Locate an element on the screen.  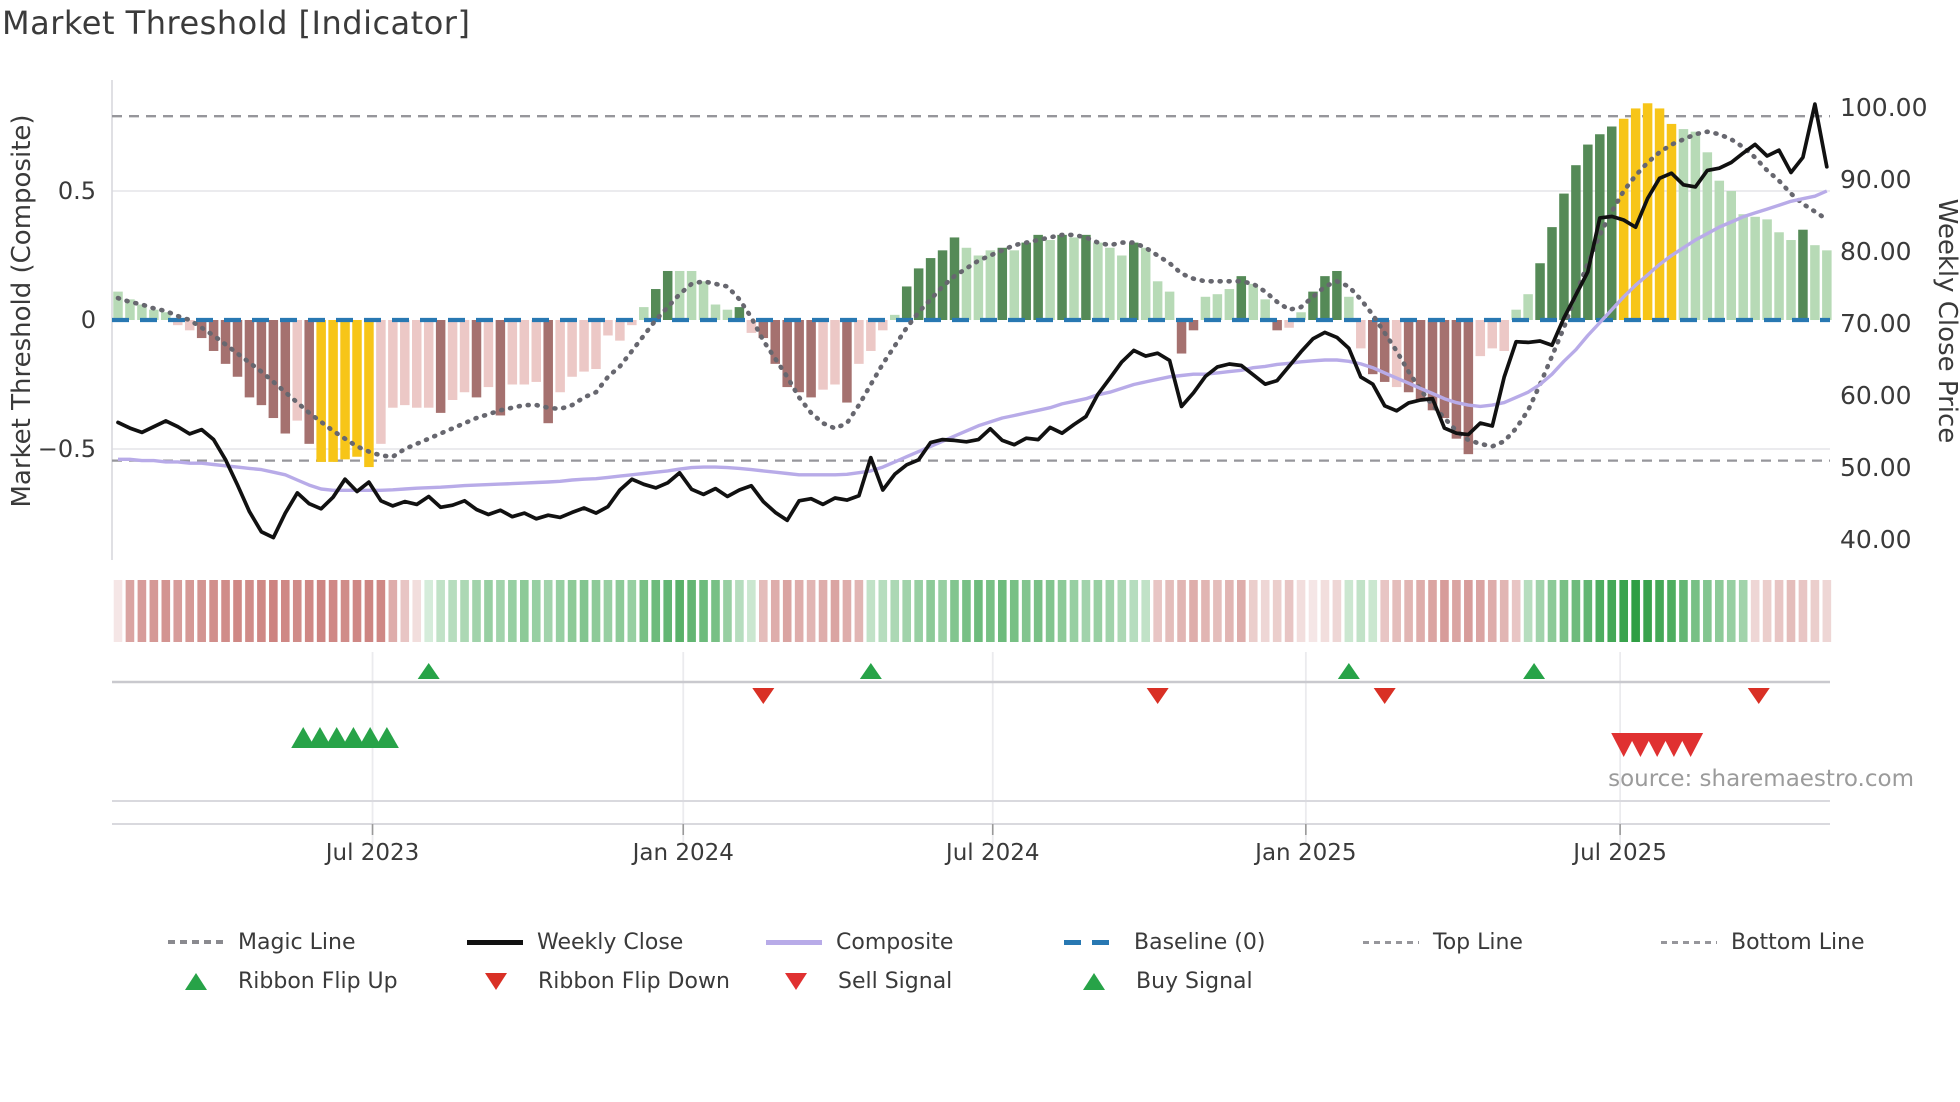
bottom-line-swatch is located at coordinates (1689, 942).